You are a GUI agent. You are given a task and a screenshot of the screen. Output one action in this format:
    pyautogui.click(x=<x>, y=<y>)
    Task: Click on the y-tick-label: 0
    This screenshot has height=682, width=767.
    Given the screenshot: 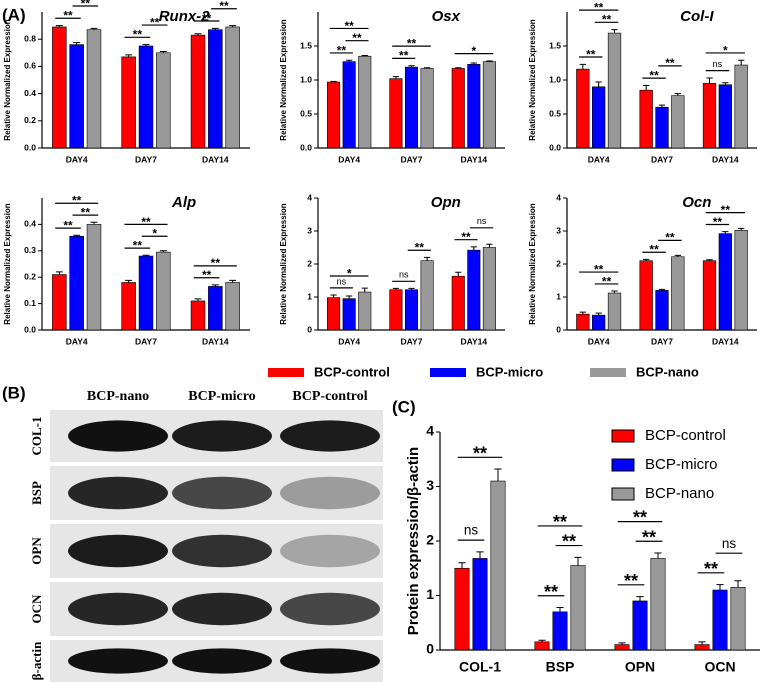 What is the action you would take?
    pyautogui.click(x=309, y=329)
    